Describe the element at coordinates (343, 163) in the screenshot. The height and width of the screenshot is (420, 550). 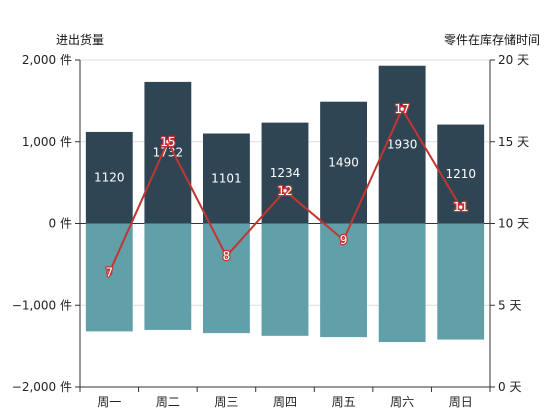
I see `bar-inbound-label: 1490` at that location.